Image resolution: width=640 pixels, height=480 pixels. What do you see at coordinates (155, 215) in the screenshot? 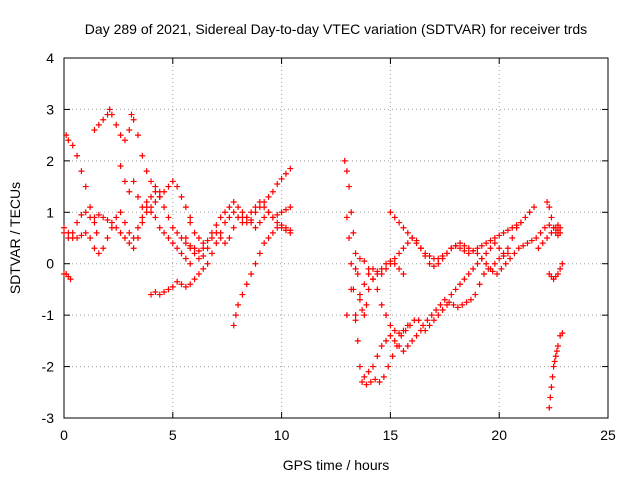
I see `series-t4` at bounding box center [155, 215].